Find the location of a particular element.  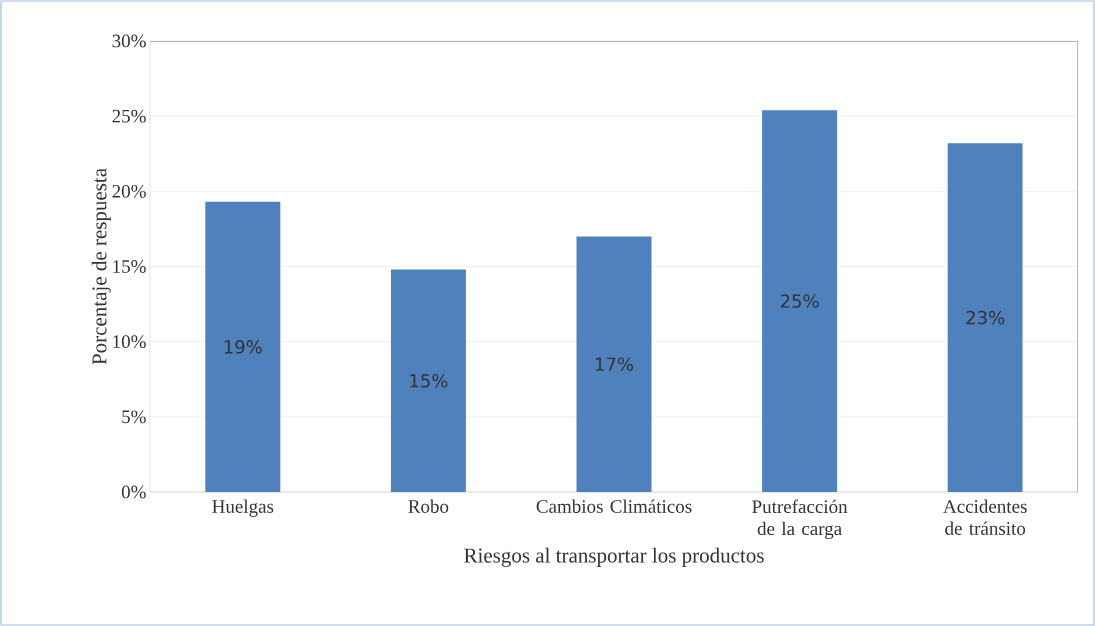

x-tick-label: Cambios Climáticos is located at coordinates (614, 506).